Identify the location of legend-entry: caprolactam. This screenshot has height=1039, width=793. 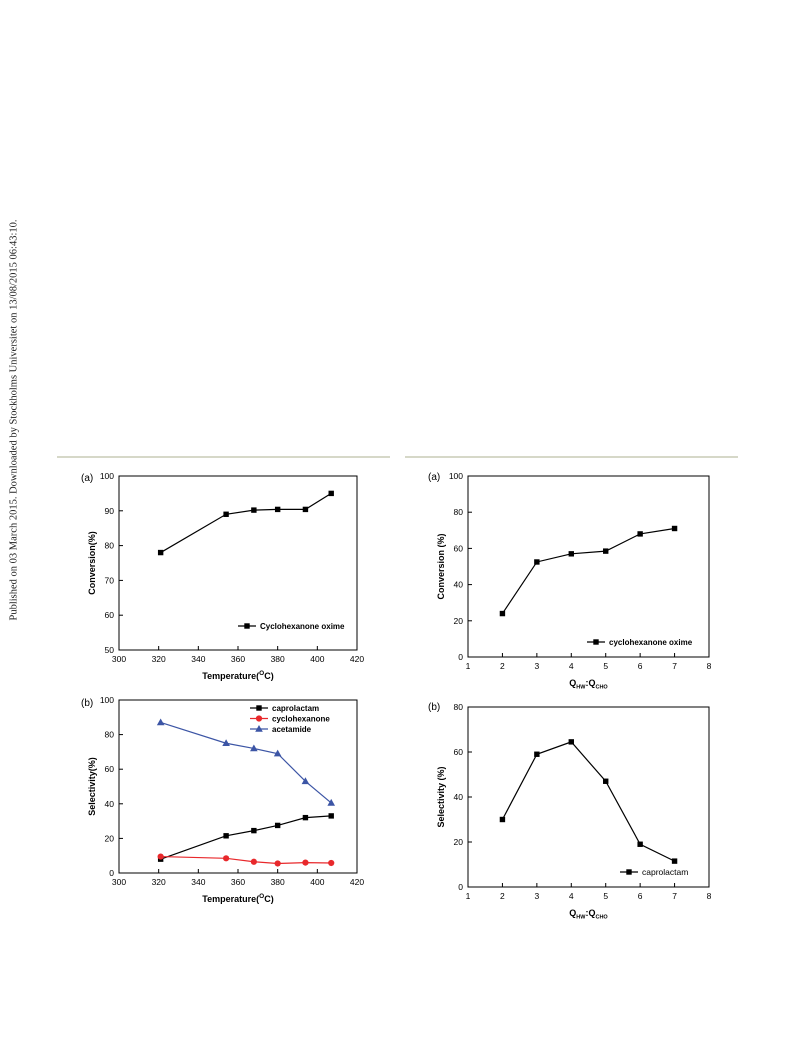
(284, 708).